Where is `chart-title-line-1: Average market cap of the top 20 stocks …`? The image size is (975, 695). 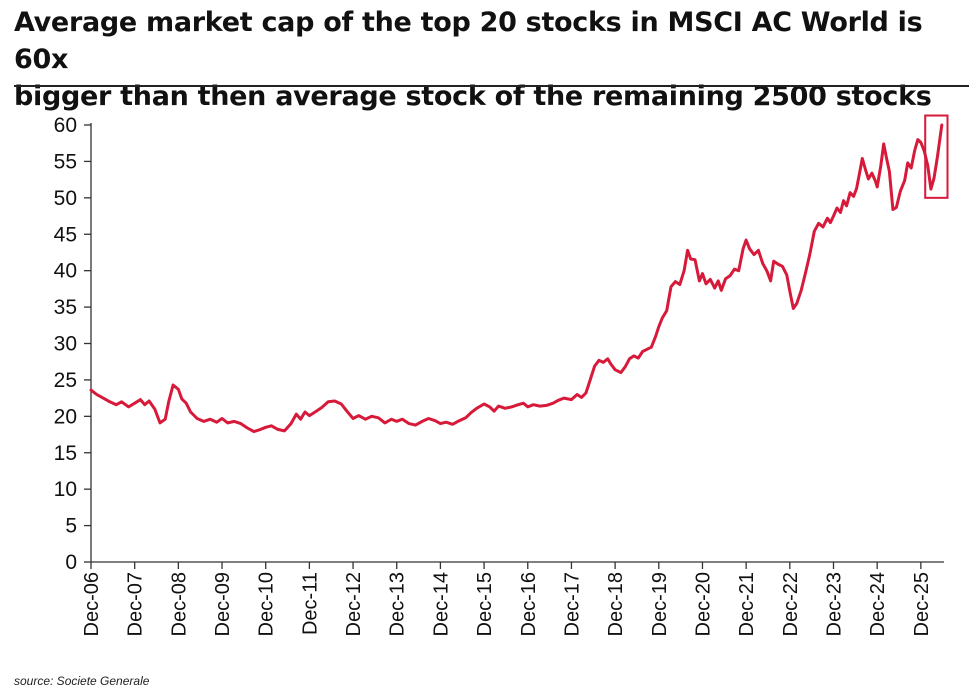
chart-title-line-1: Average market cap of the top 20 stocks … is located at coordinates (468, 41).